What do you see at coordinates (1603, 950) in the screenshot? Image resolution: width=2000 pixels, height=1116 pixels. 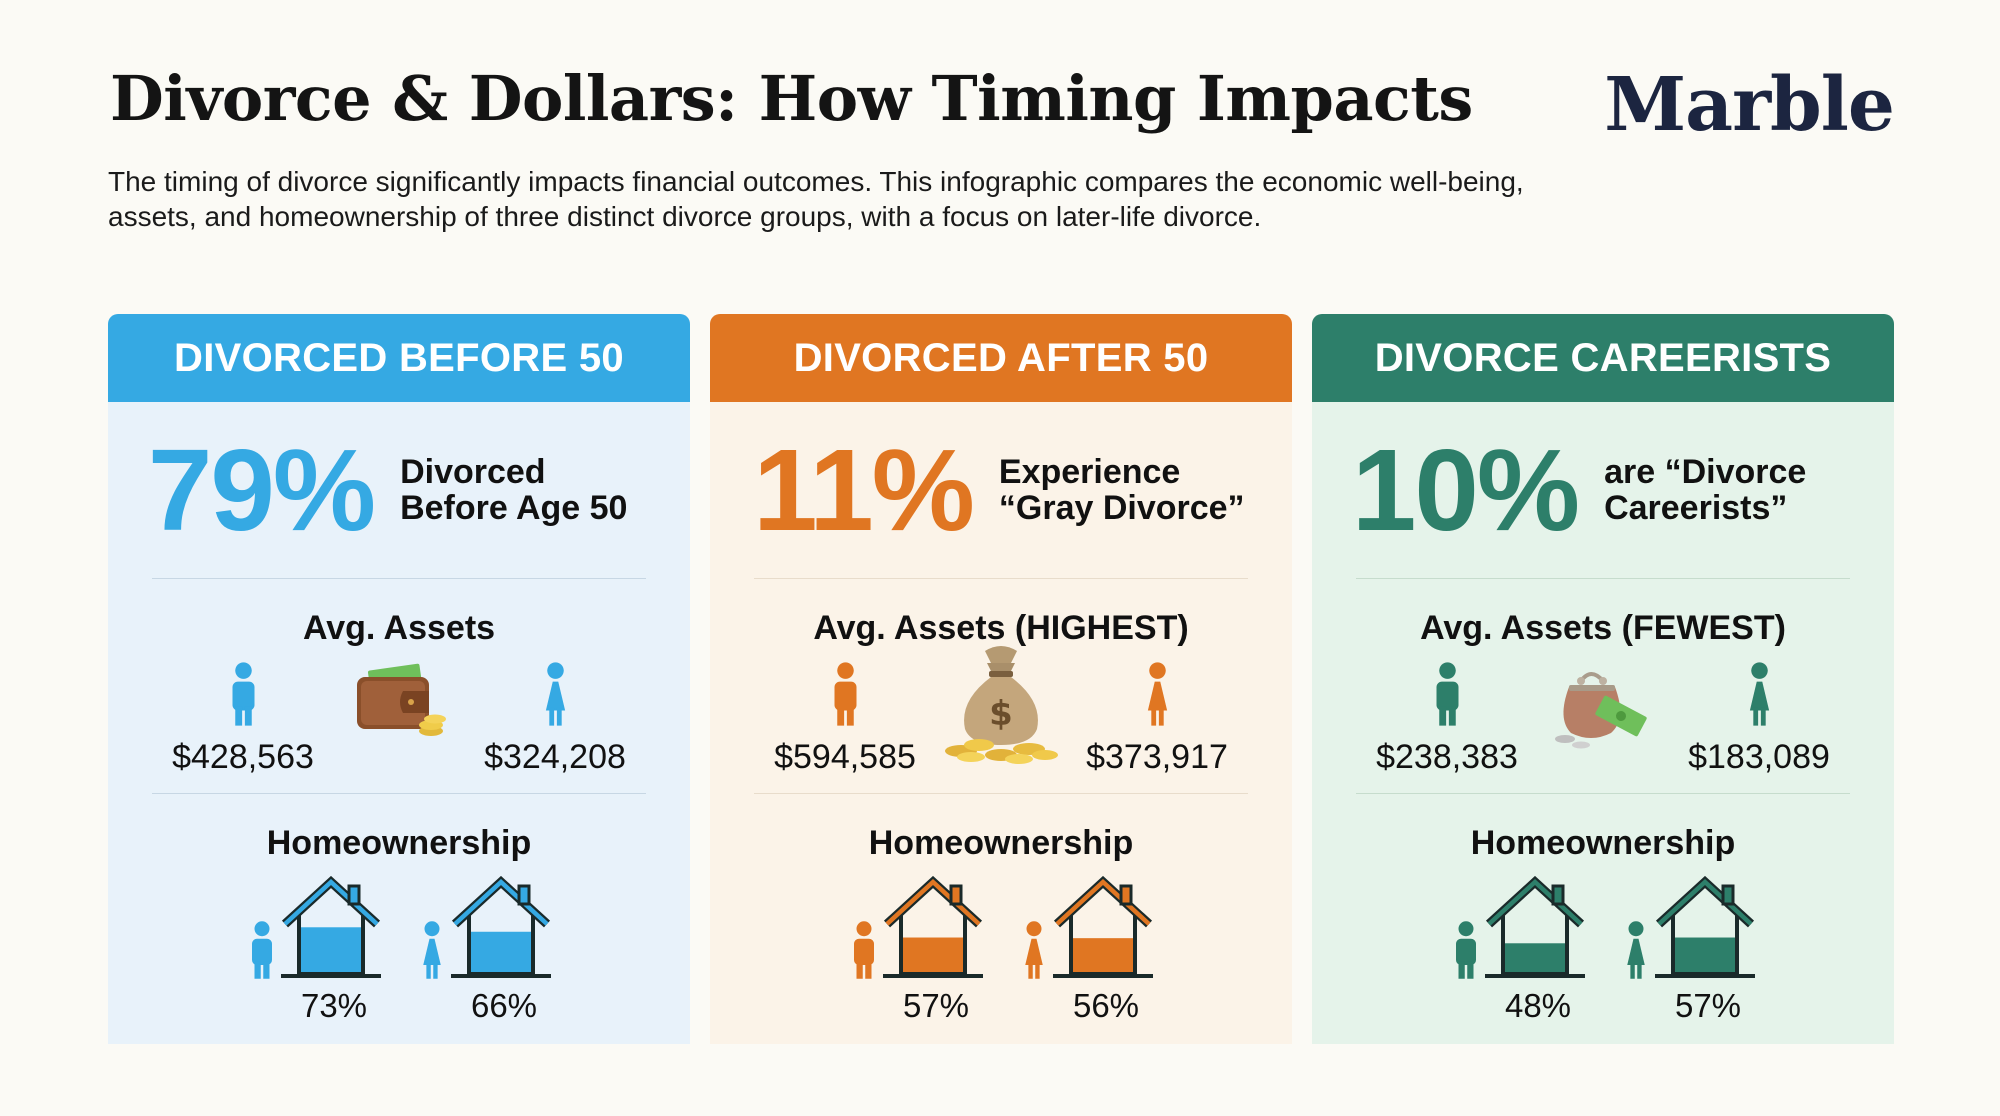 I see `homeownership-row: 48% 57%` at bounding box center [1603, 950].